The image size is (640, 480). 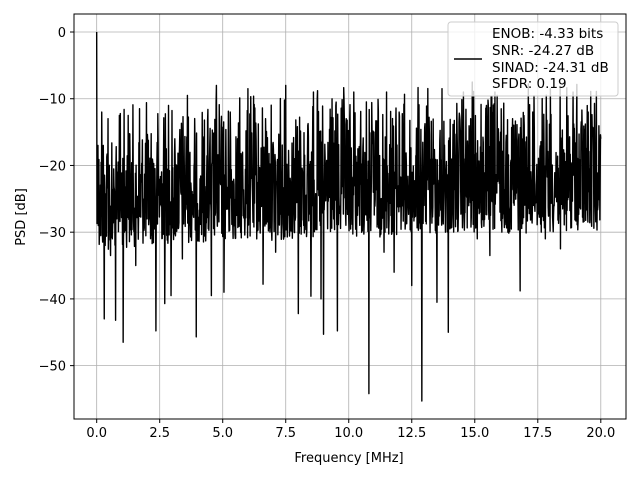 What do you see at coordinates (222, 433) in the screenshot?
I see `x-tick-label: 5.0` at bounding box center [222, 433].